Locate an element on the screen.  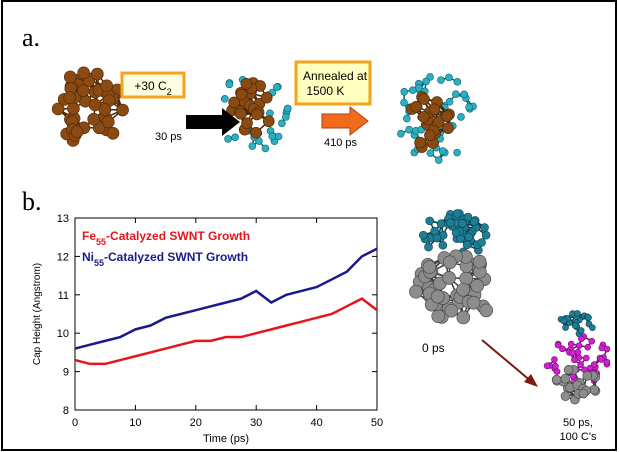
time-label: 410 ps is located at coordinates (341, 143).